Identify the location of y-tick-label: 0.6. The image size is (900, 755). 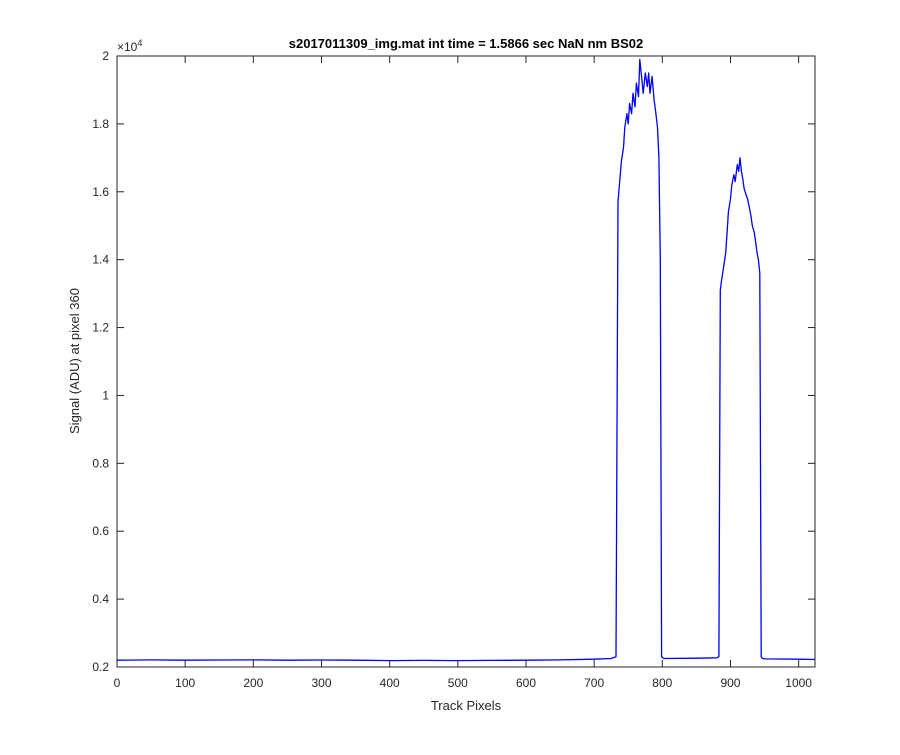
(100, 531).